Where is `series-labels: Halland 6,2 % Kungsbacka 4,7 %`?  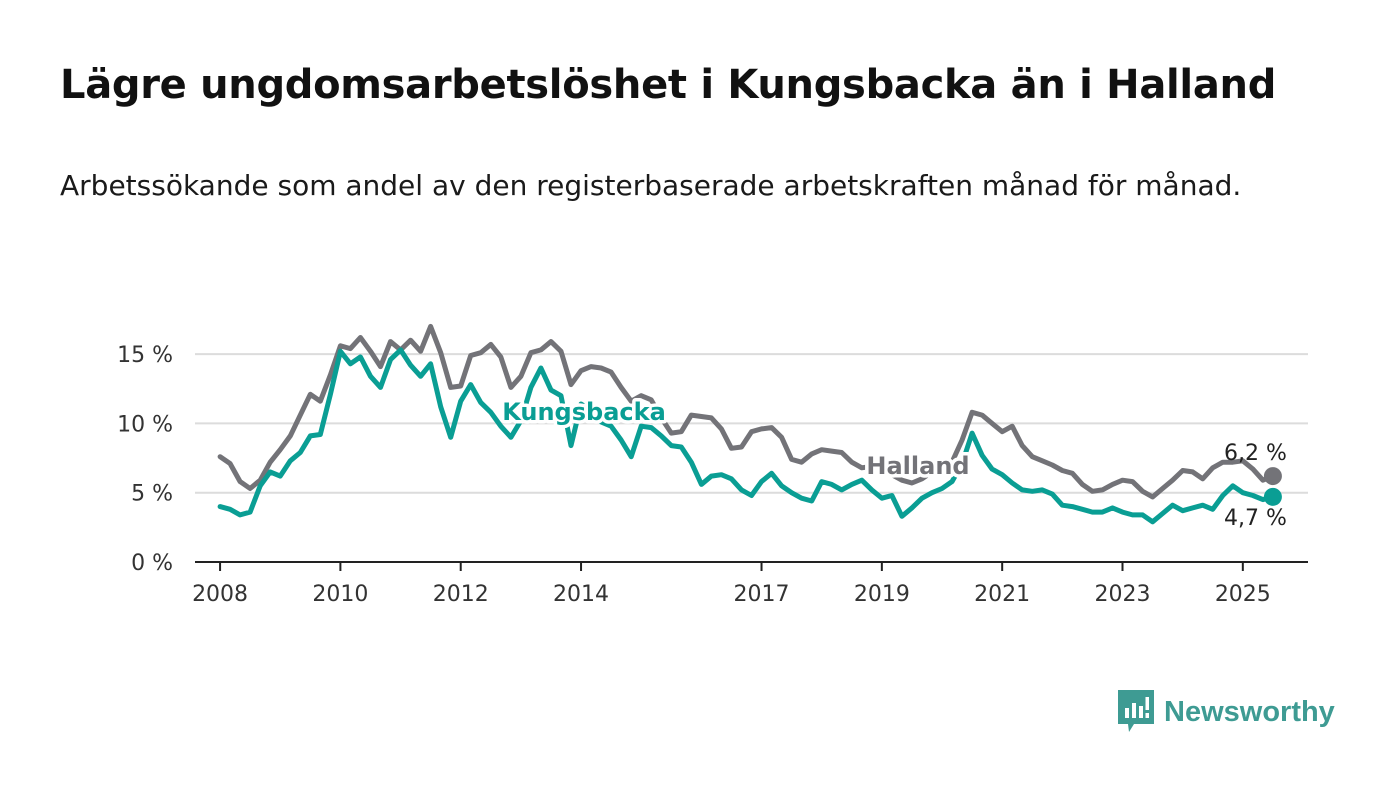
series-labels: Halland 6,2 % Kungsbacka 4,7 % is located at coordinates (893, 463).